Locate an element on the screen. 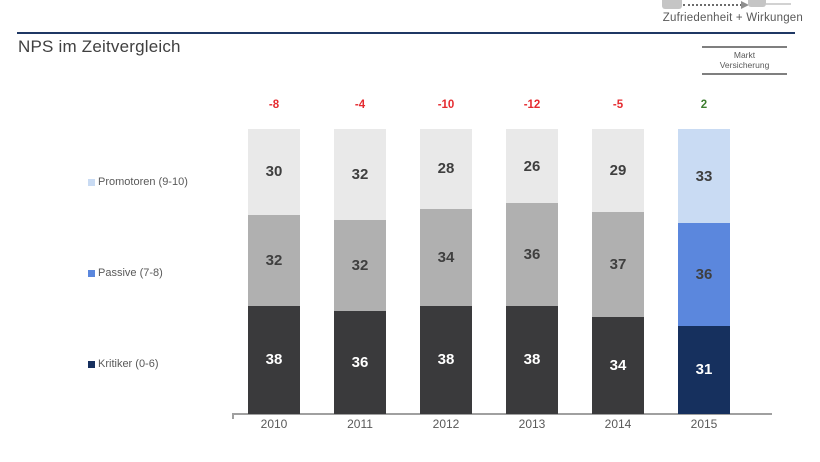 The width and height of the screenshot is (820, 462). segment-kritiker-2011: 36 is located at coordinates (360, 362).